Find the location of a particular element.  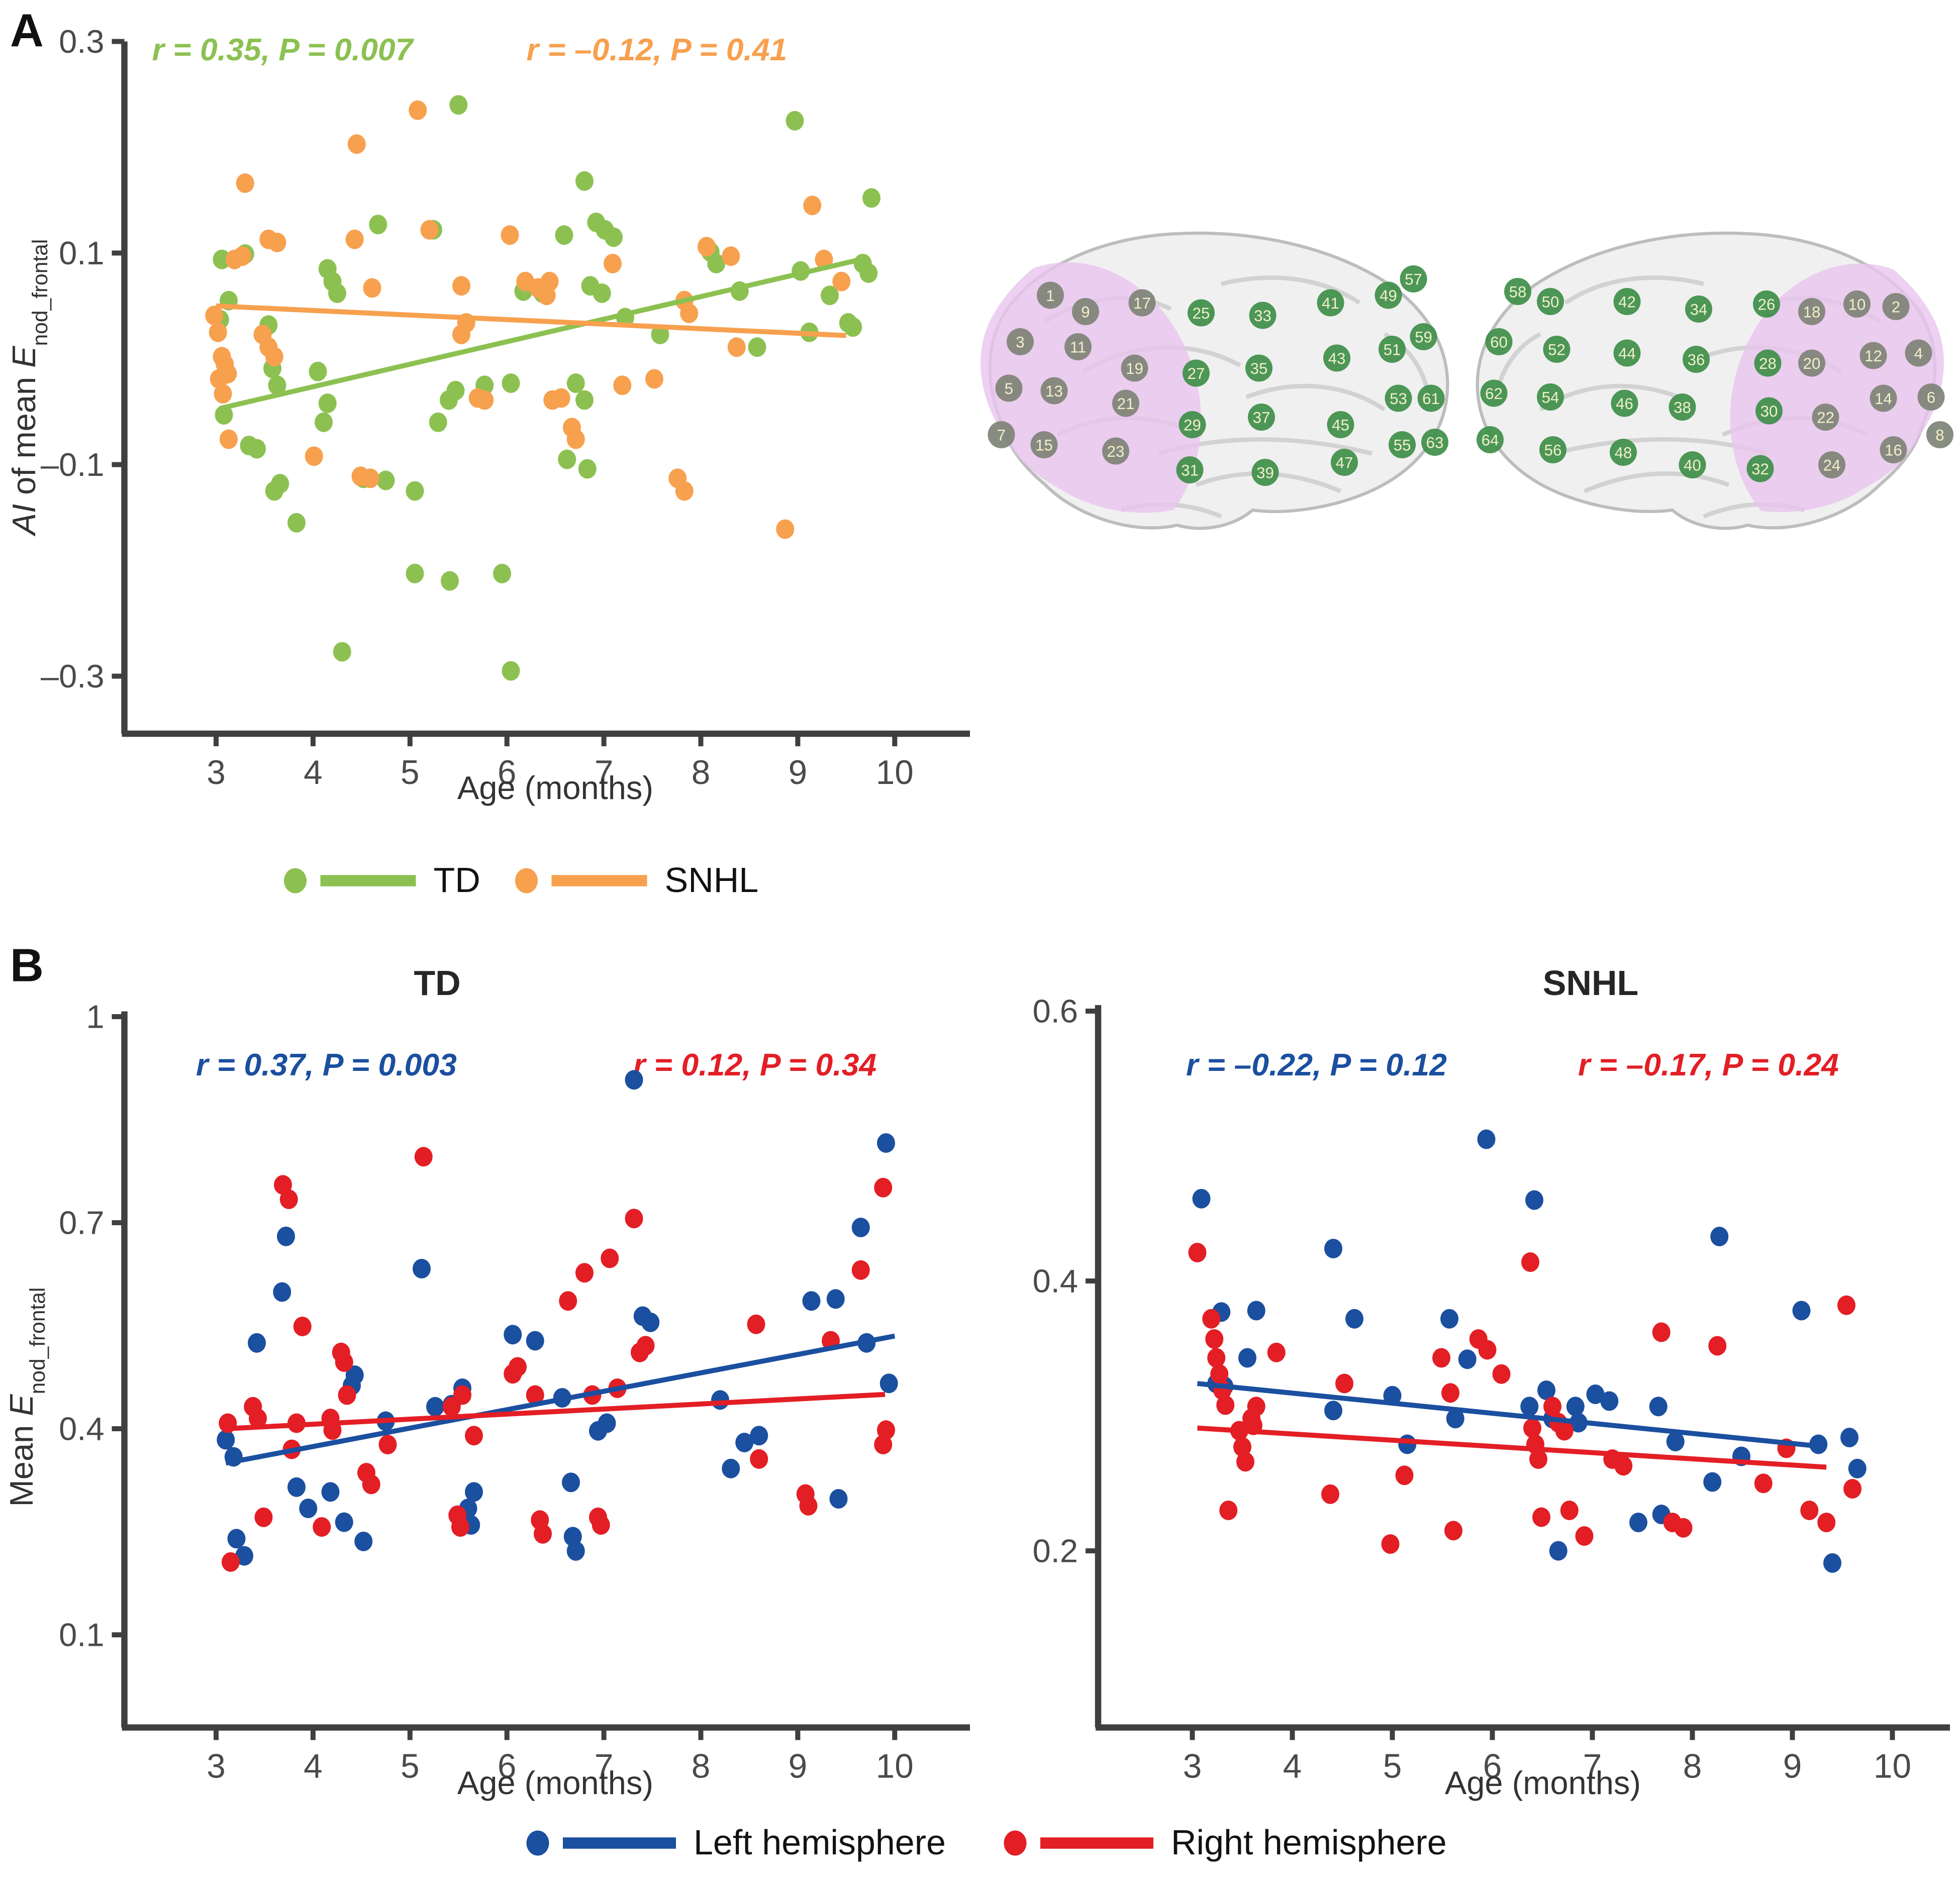

correlation-annotation: r = –0.22, P = 0.12 is located at coordinates (1316, 1064).